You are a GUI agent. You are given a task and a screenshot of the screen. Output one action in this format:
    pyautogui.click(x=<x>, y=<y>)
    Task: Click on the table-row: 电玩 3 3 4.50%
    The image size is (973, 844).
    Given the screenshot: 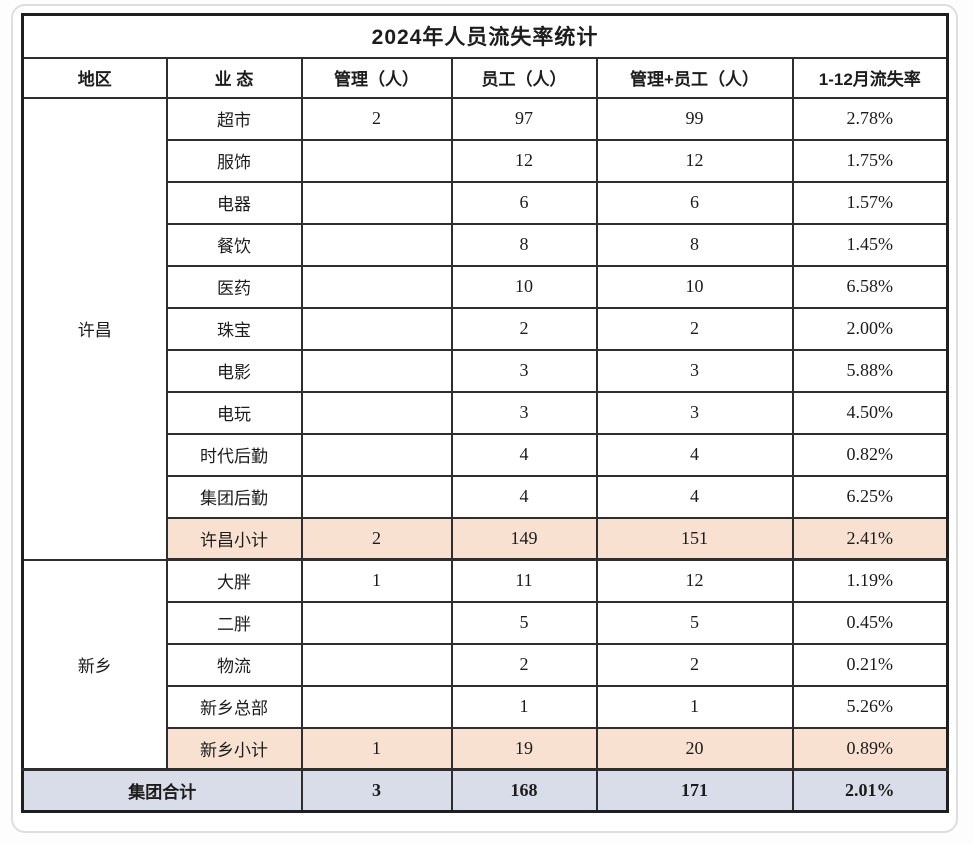 What is the action you would take?
    pyautogui.click(x=486, y=412)
    